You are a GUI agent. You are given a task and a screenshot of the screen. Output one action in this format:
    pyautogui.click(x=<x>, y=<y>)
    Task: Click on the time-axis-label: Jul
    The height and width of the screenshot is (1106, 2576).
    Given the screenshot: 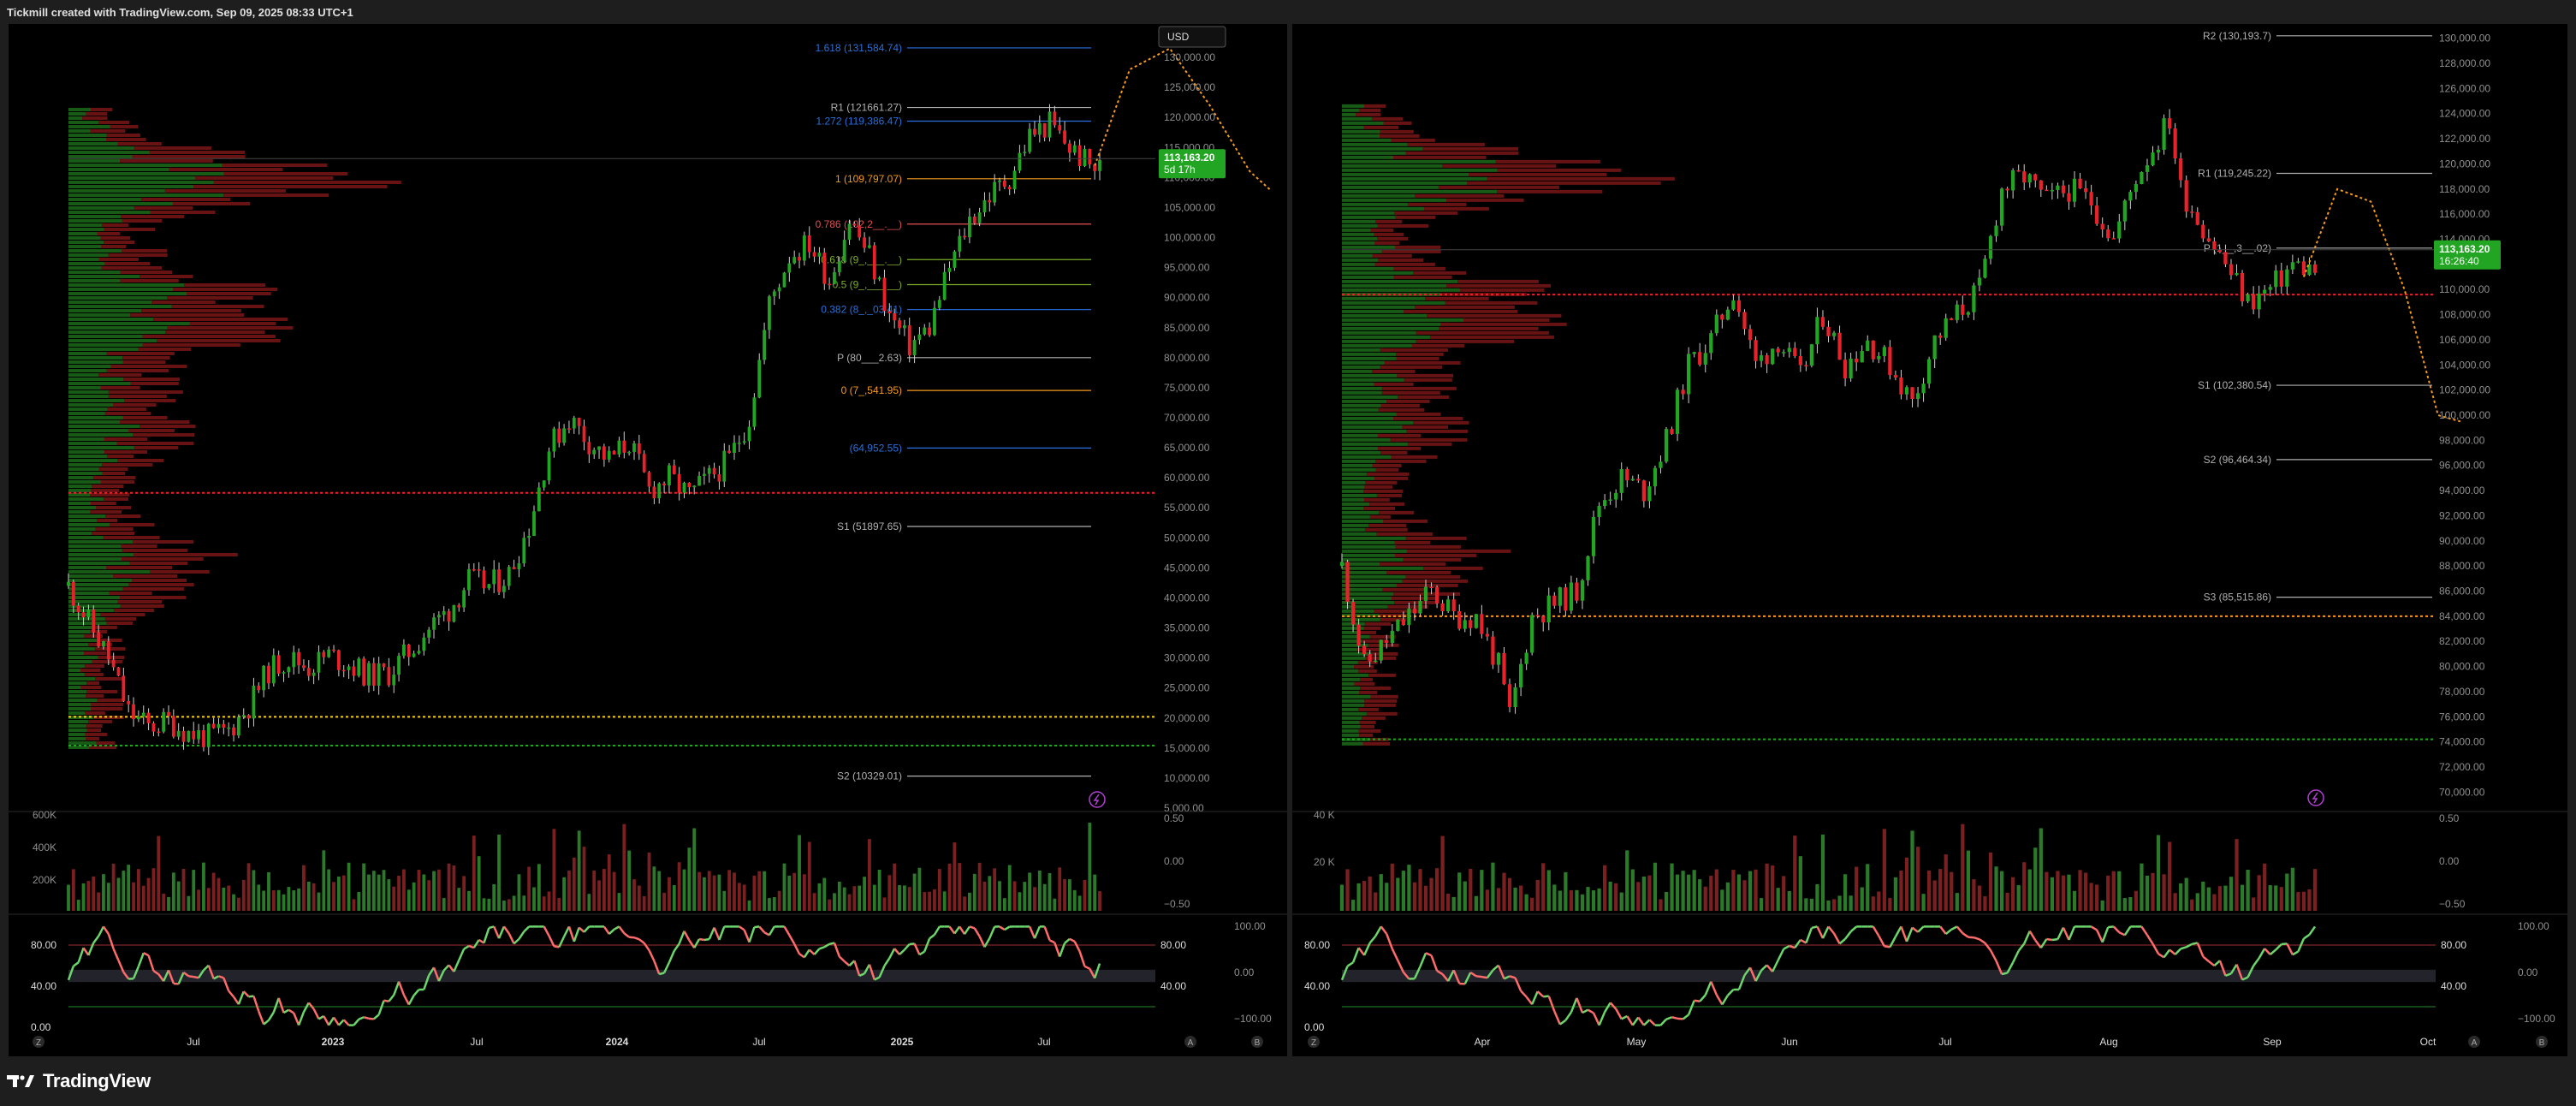 What is the action you would take?
    pyautogui.click(x=1944, y=1042)
    